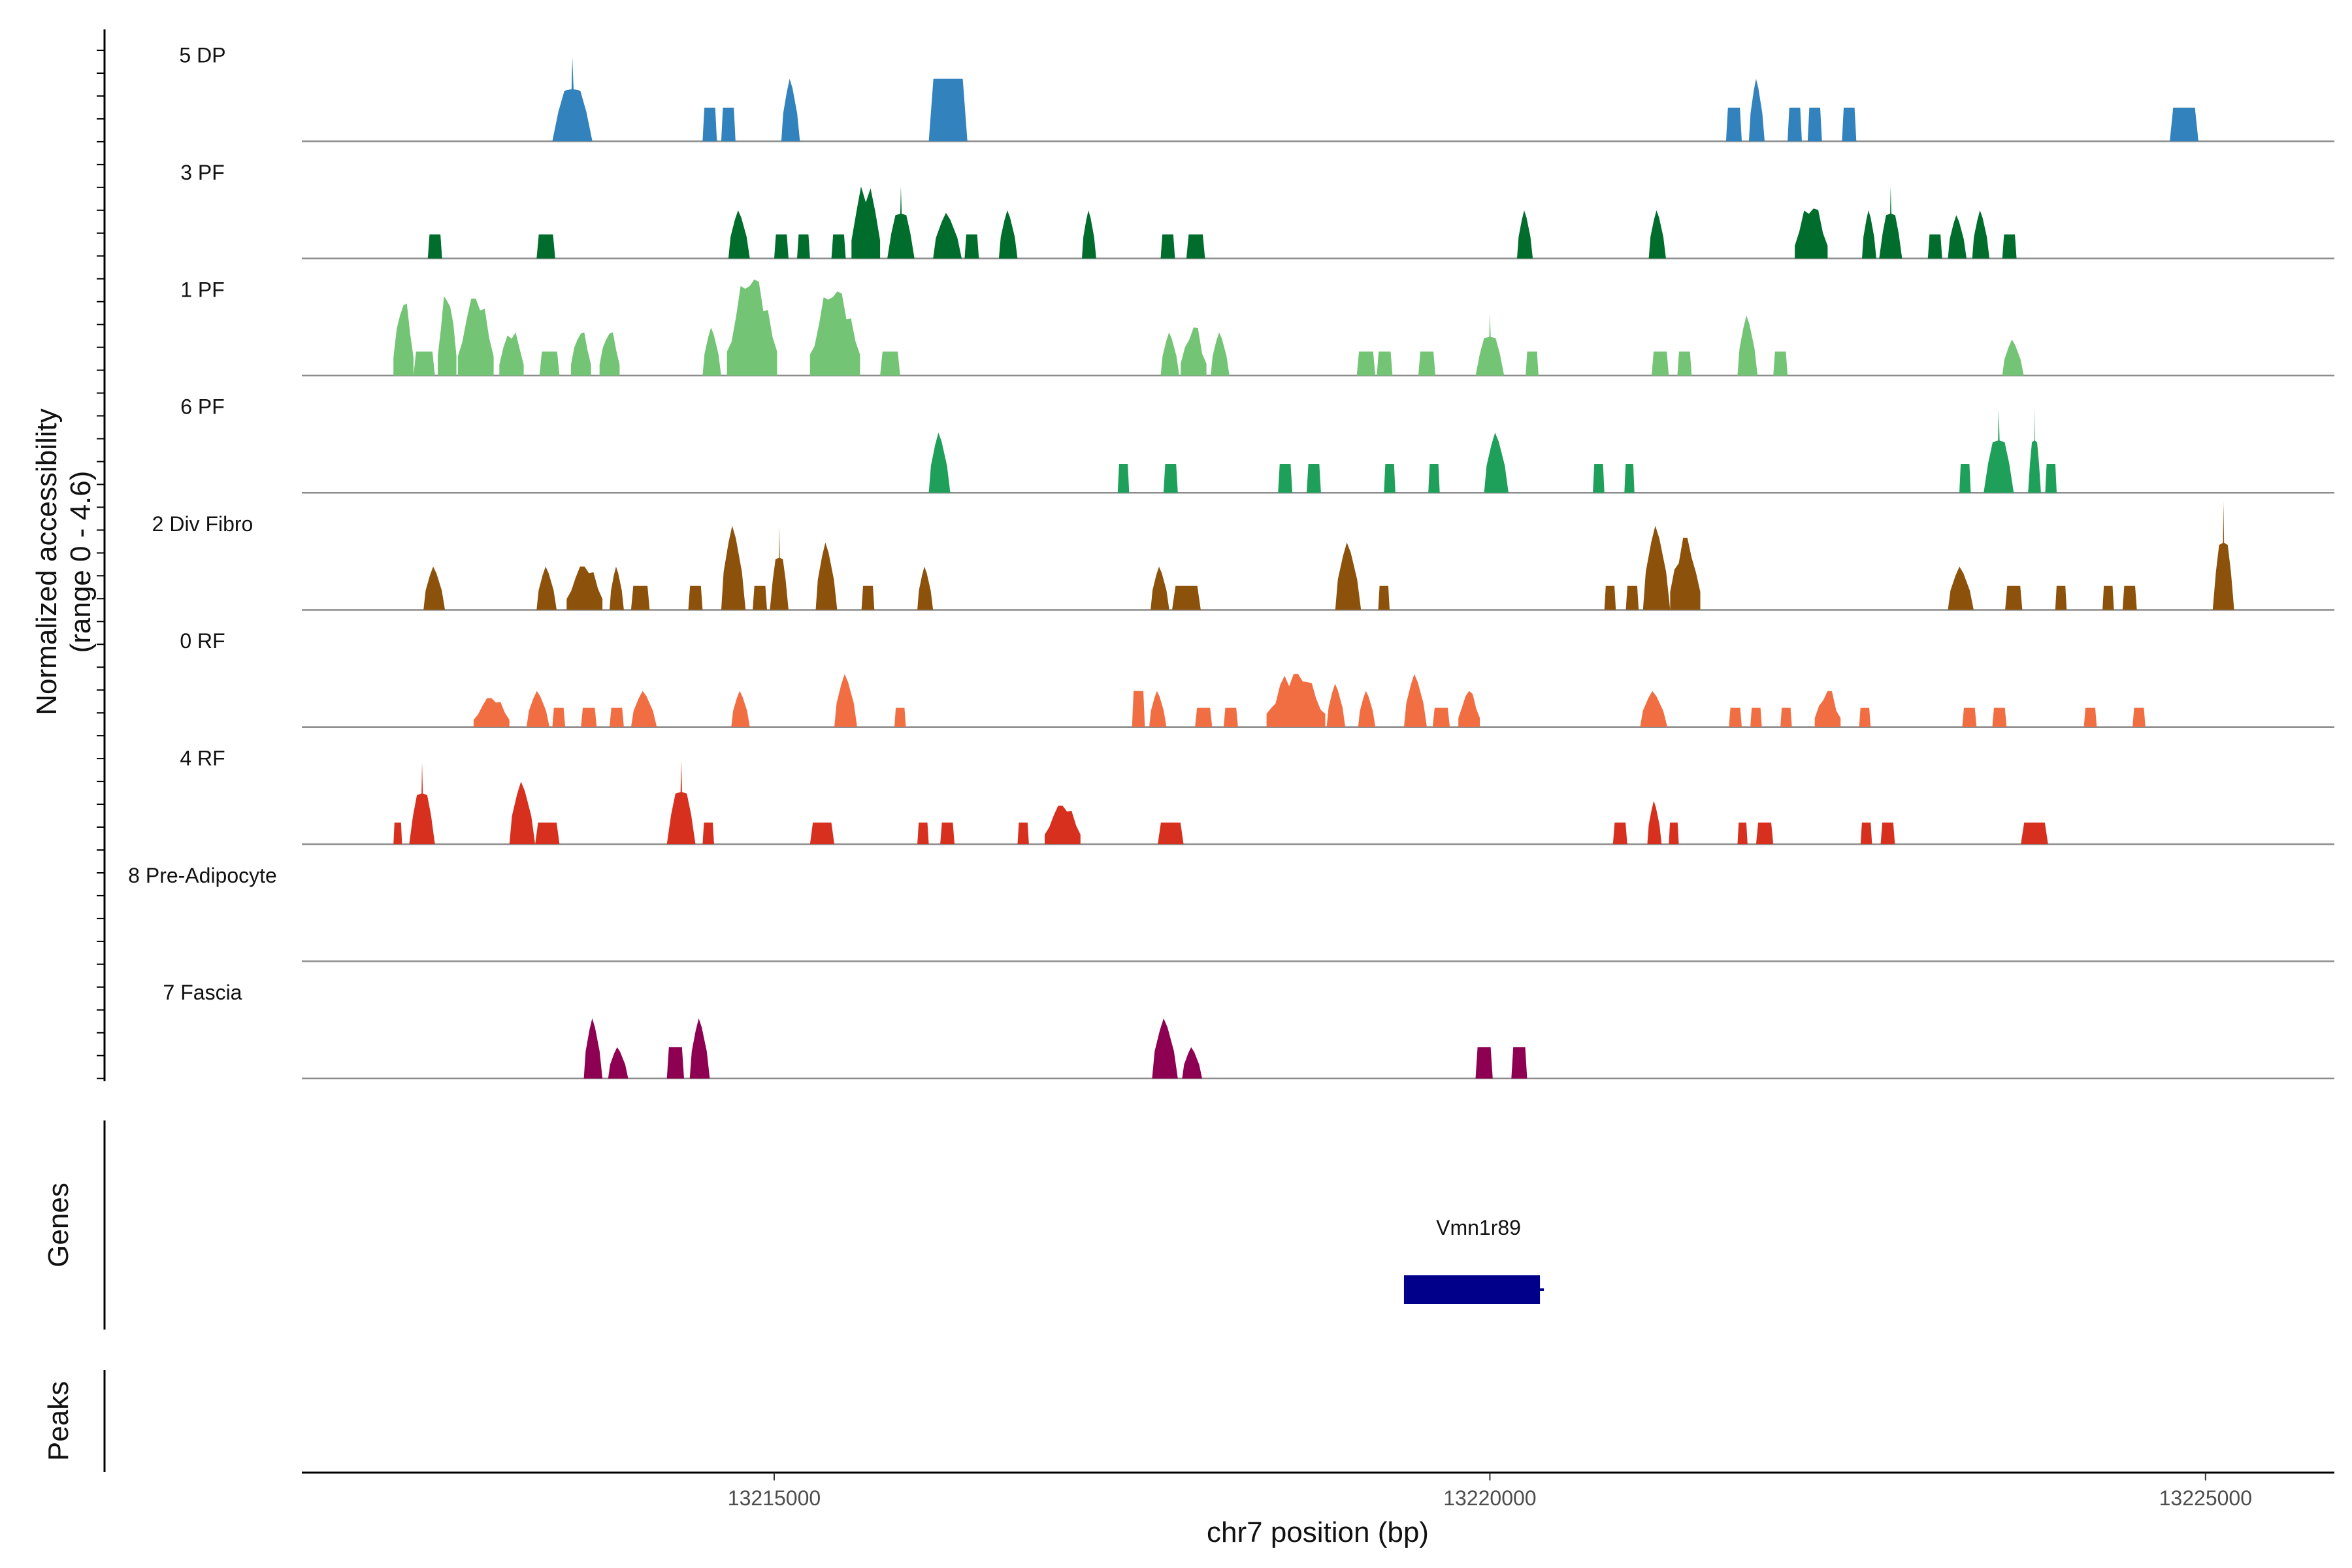 This screenshot has width=2352, height=1568. What do you see at coordinates (202, 172) in the screenshot?
I see `track-label: 3 PF` at bounding box center [202, 172].